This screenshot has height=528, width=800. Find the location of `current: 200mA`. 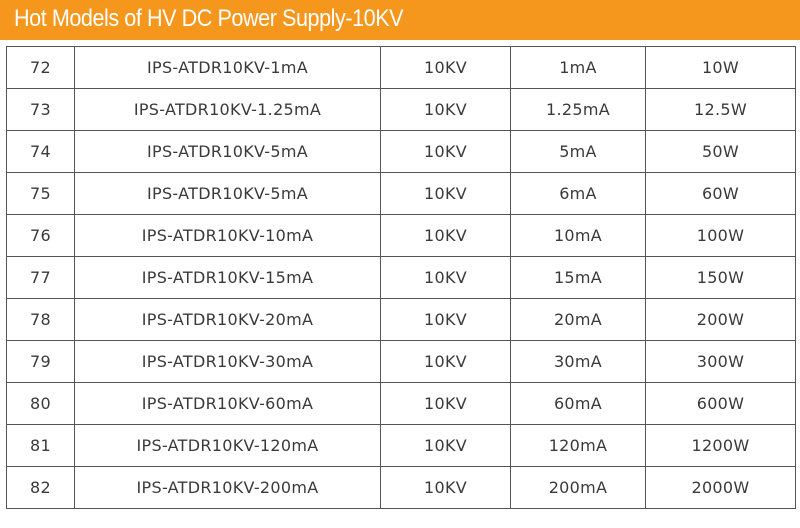

current: 200mA is located at coordinates (578, 487).